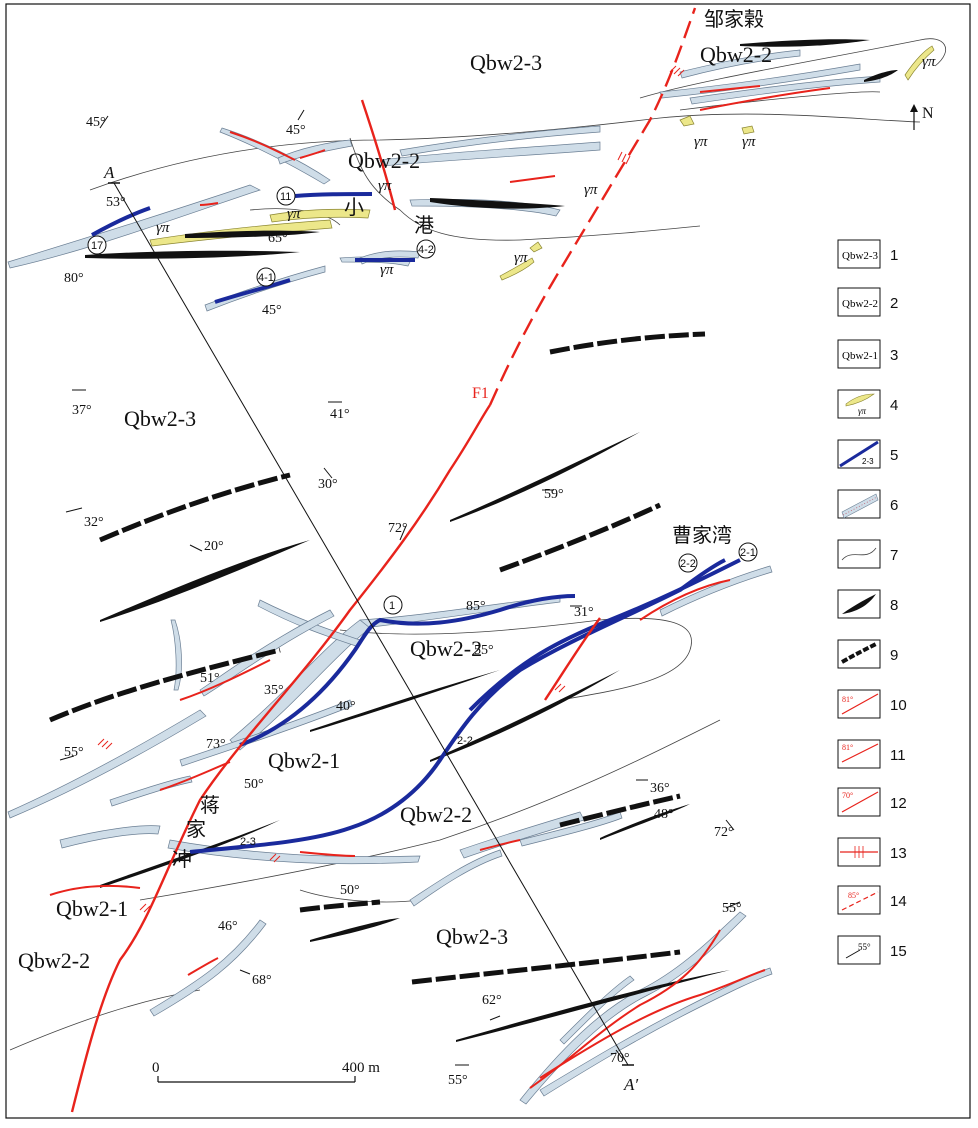 Image resolution: width=978 pixels, height=1128 pixels. I want to click on legend-symbol: 85°, so click(853, 895).